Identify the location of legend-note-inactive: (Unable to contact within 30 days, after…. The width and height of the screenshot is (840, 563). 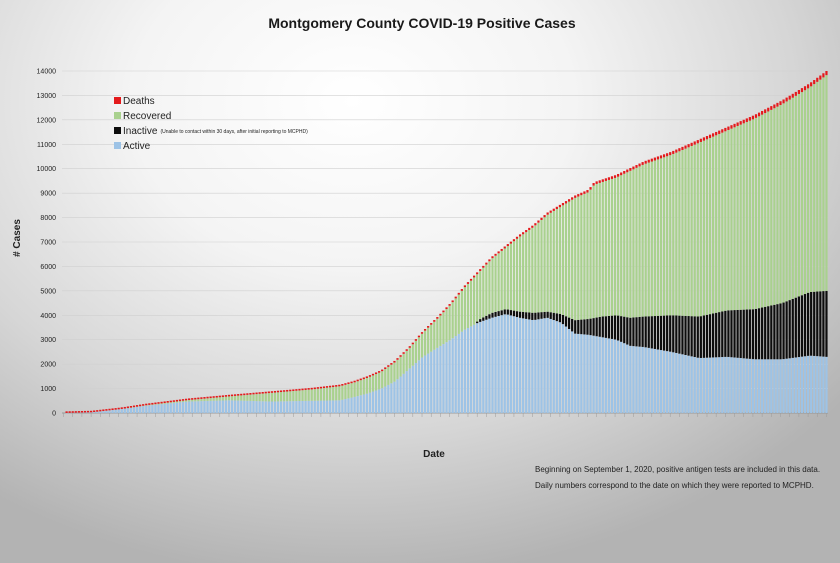
(234, 132).